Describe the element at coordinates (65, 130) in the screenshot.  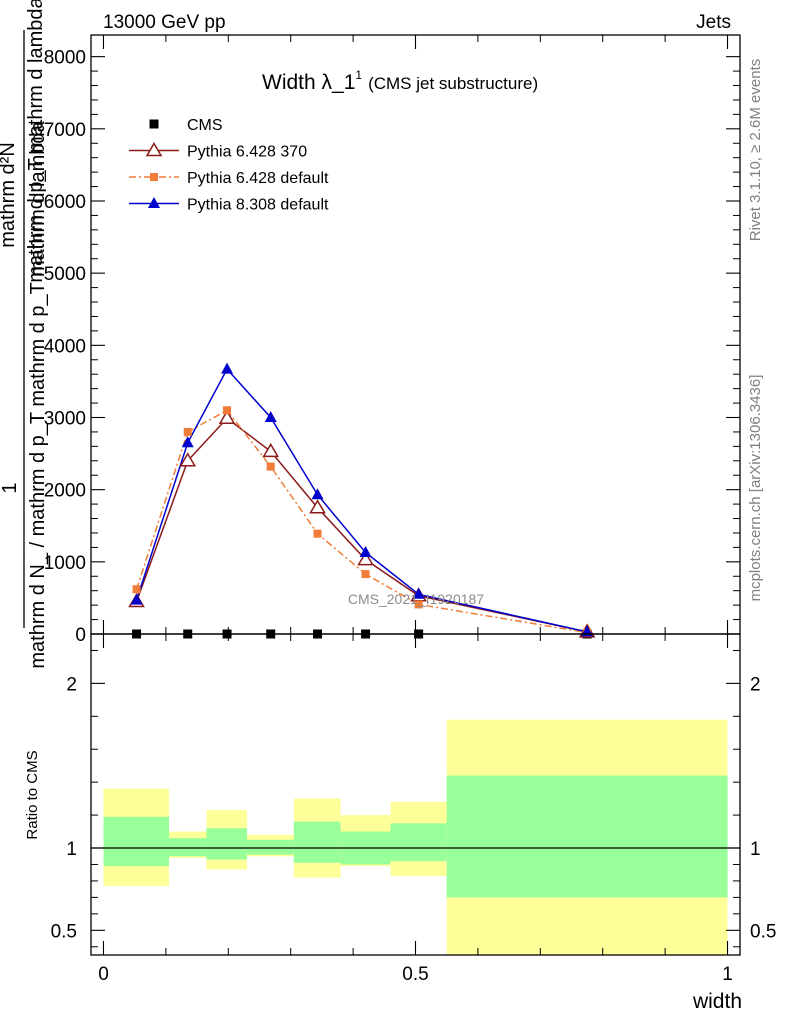
I see `main-ytick-label-7: 7000` at that location.